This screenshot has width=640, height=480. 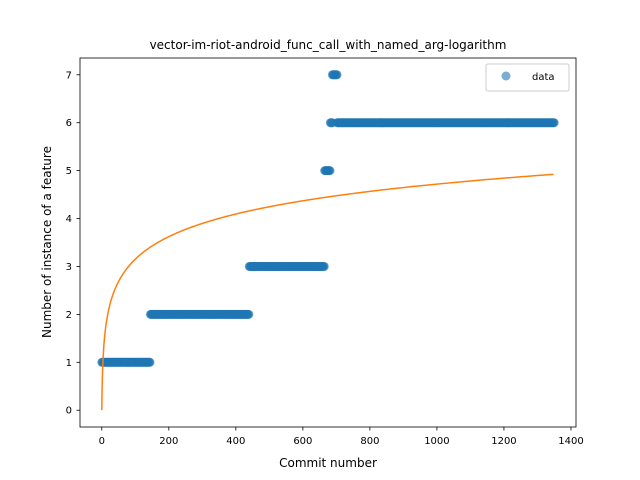 I want to click on y-tick-label: 5, so click(x=69, y=171).